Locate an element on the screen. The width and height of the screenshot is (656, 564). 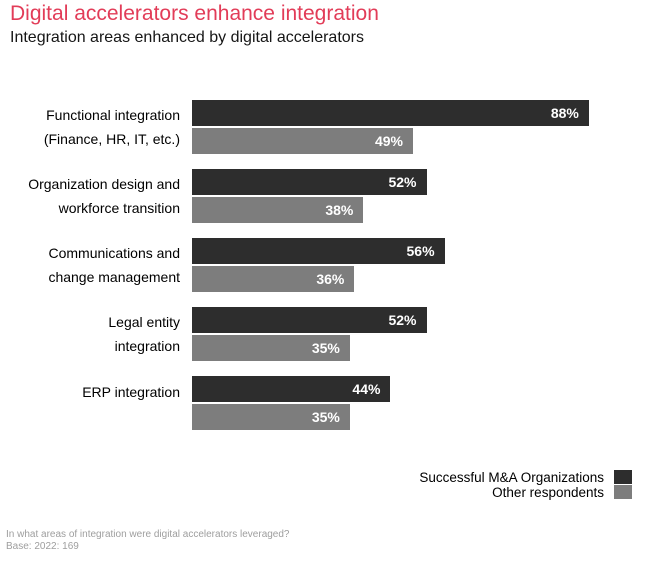
category-label: ERP integration is located at coordinates (90, 392).